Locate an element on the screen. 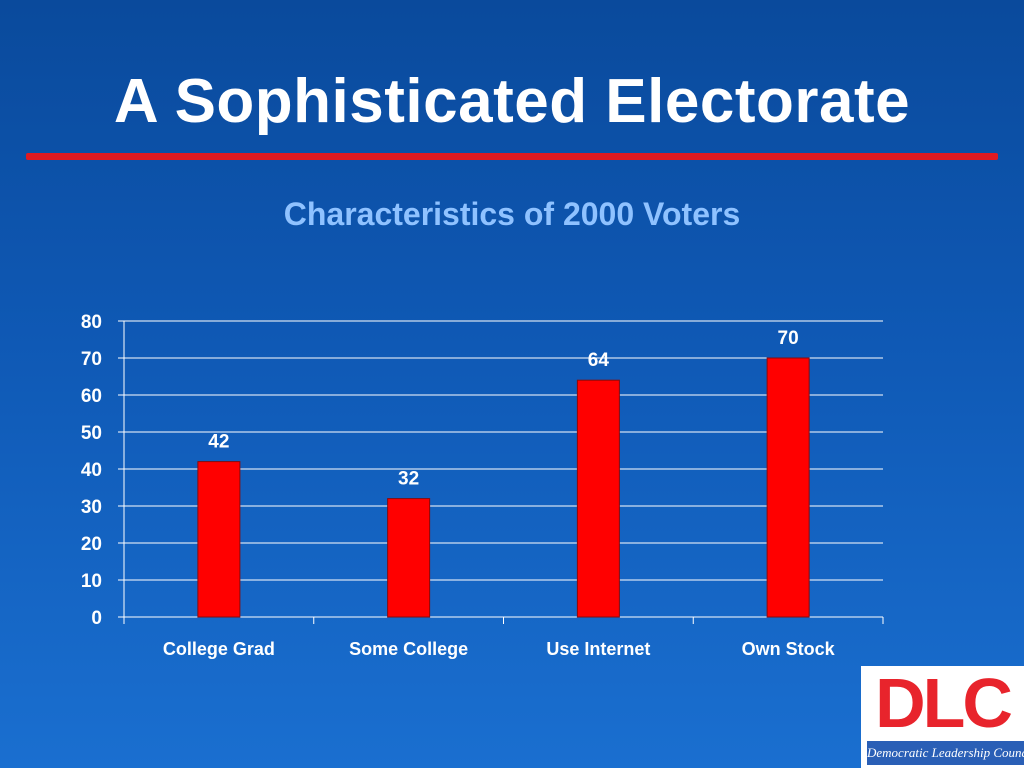 This screenshot has width=1024, height=768. y-tick-label: 60 is located at coordinates (91, 396).